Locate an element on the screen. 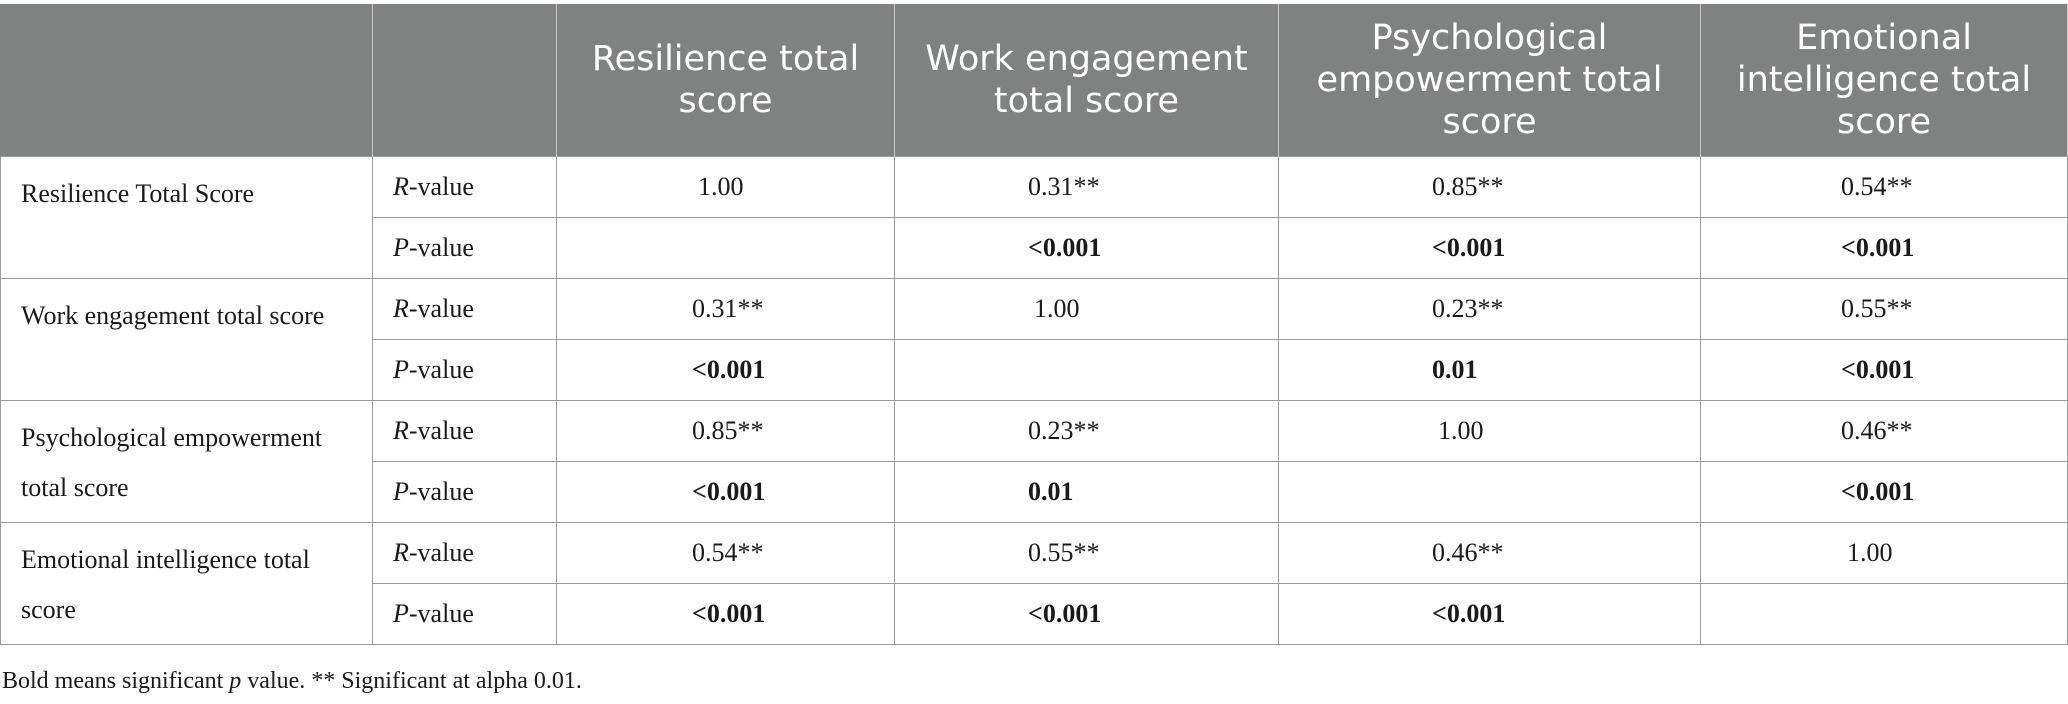 The width and height of the screenshot is (2068, 704). row-label: Psychological empowerment total score is located at coordinates (186, 461).